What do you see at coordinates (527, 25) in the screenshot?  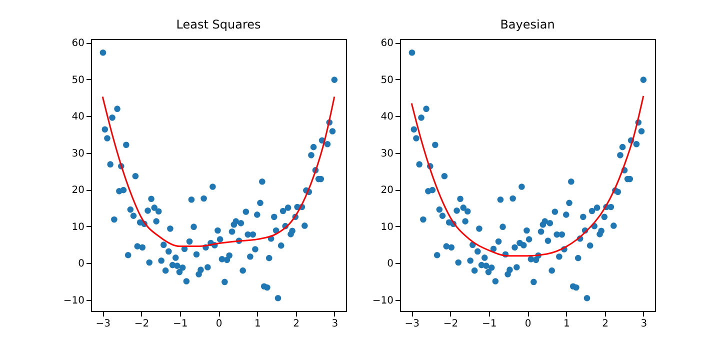 I see `chart-title: Bayesian` at bounding box center [527, 25].